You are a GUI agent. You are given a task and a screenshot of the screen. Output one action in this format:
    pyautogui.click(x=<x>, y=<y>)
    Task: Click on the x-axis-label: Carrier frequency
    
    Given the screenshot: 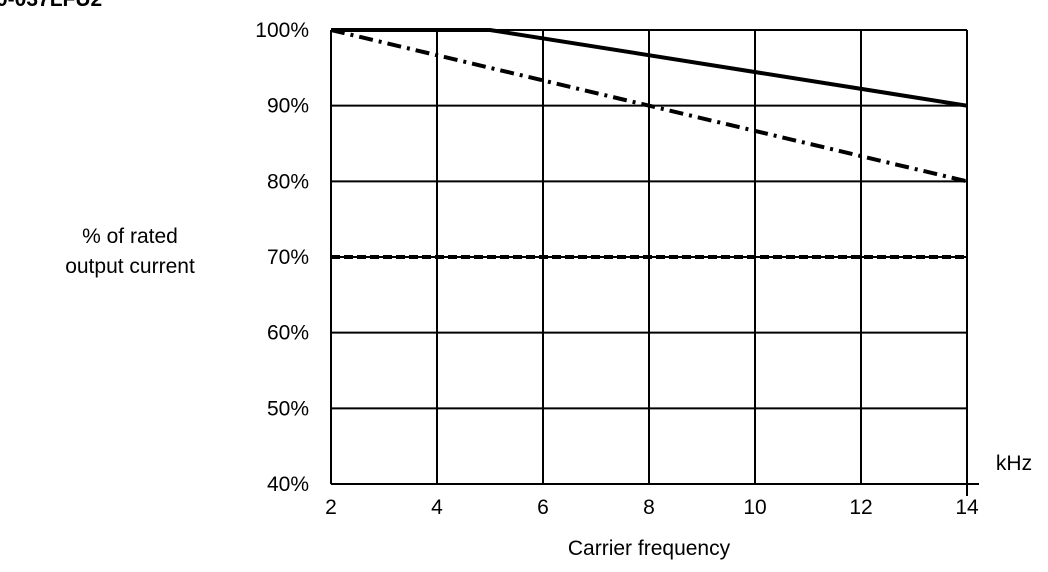 What is the action you would take?
    pyautogui.click(x=649, y=548)
    